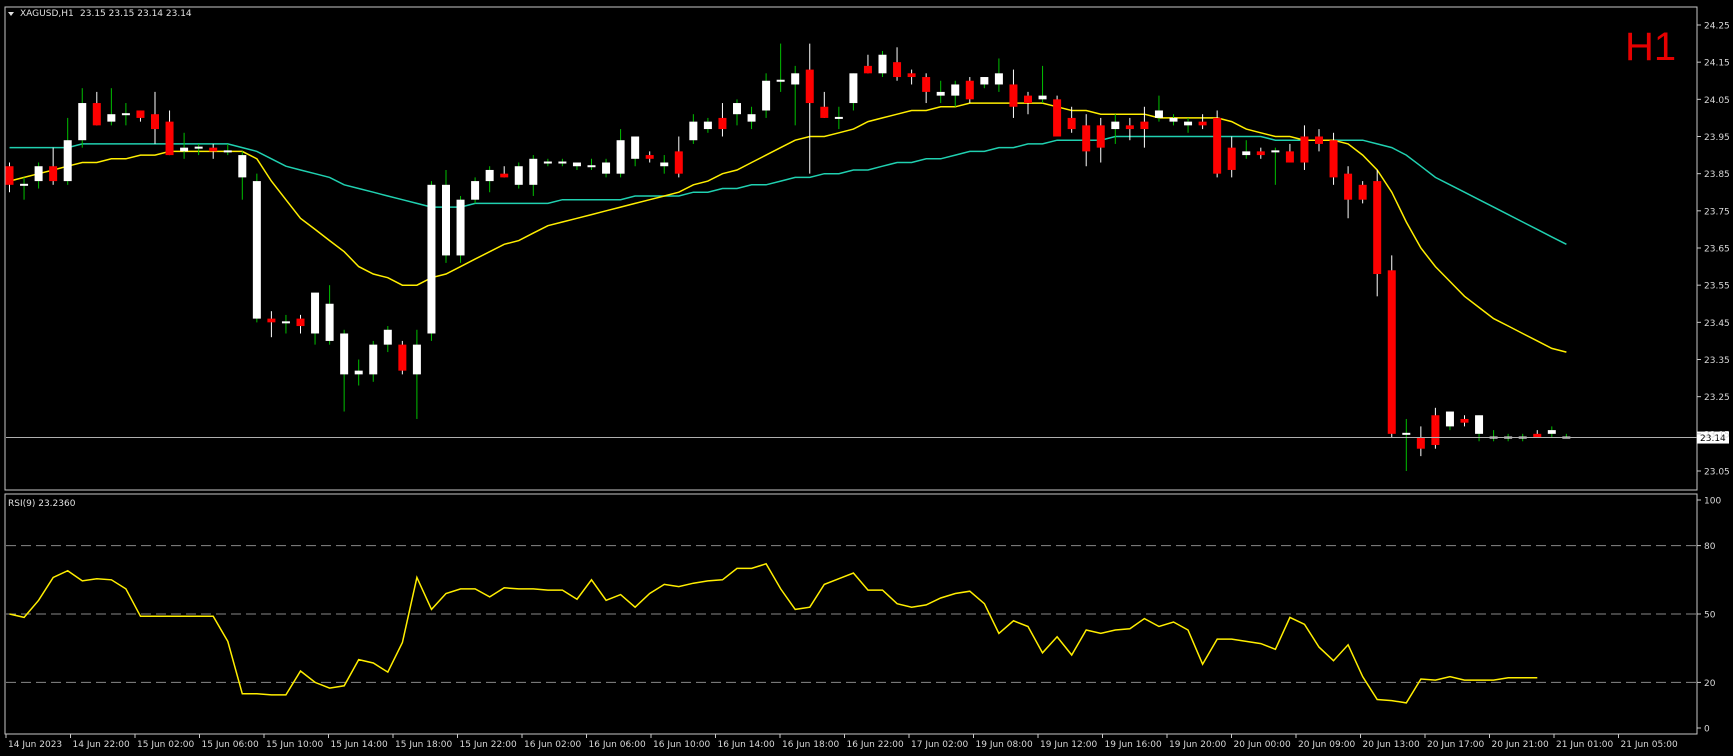 The height and width of the screenshot is (756, 1733). Describe the element at coordinates (1717, 138) in the screenshot. I see `price-tick-label: 23.95` at that location.